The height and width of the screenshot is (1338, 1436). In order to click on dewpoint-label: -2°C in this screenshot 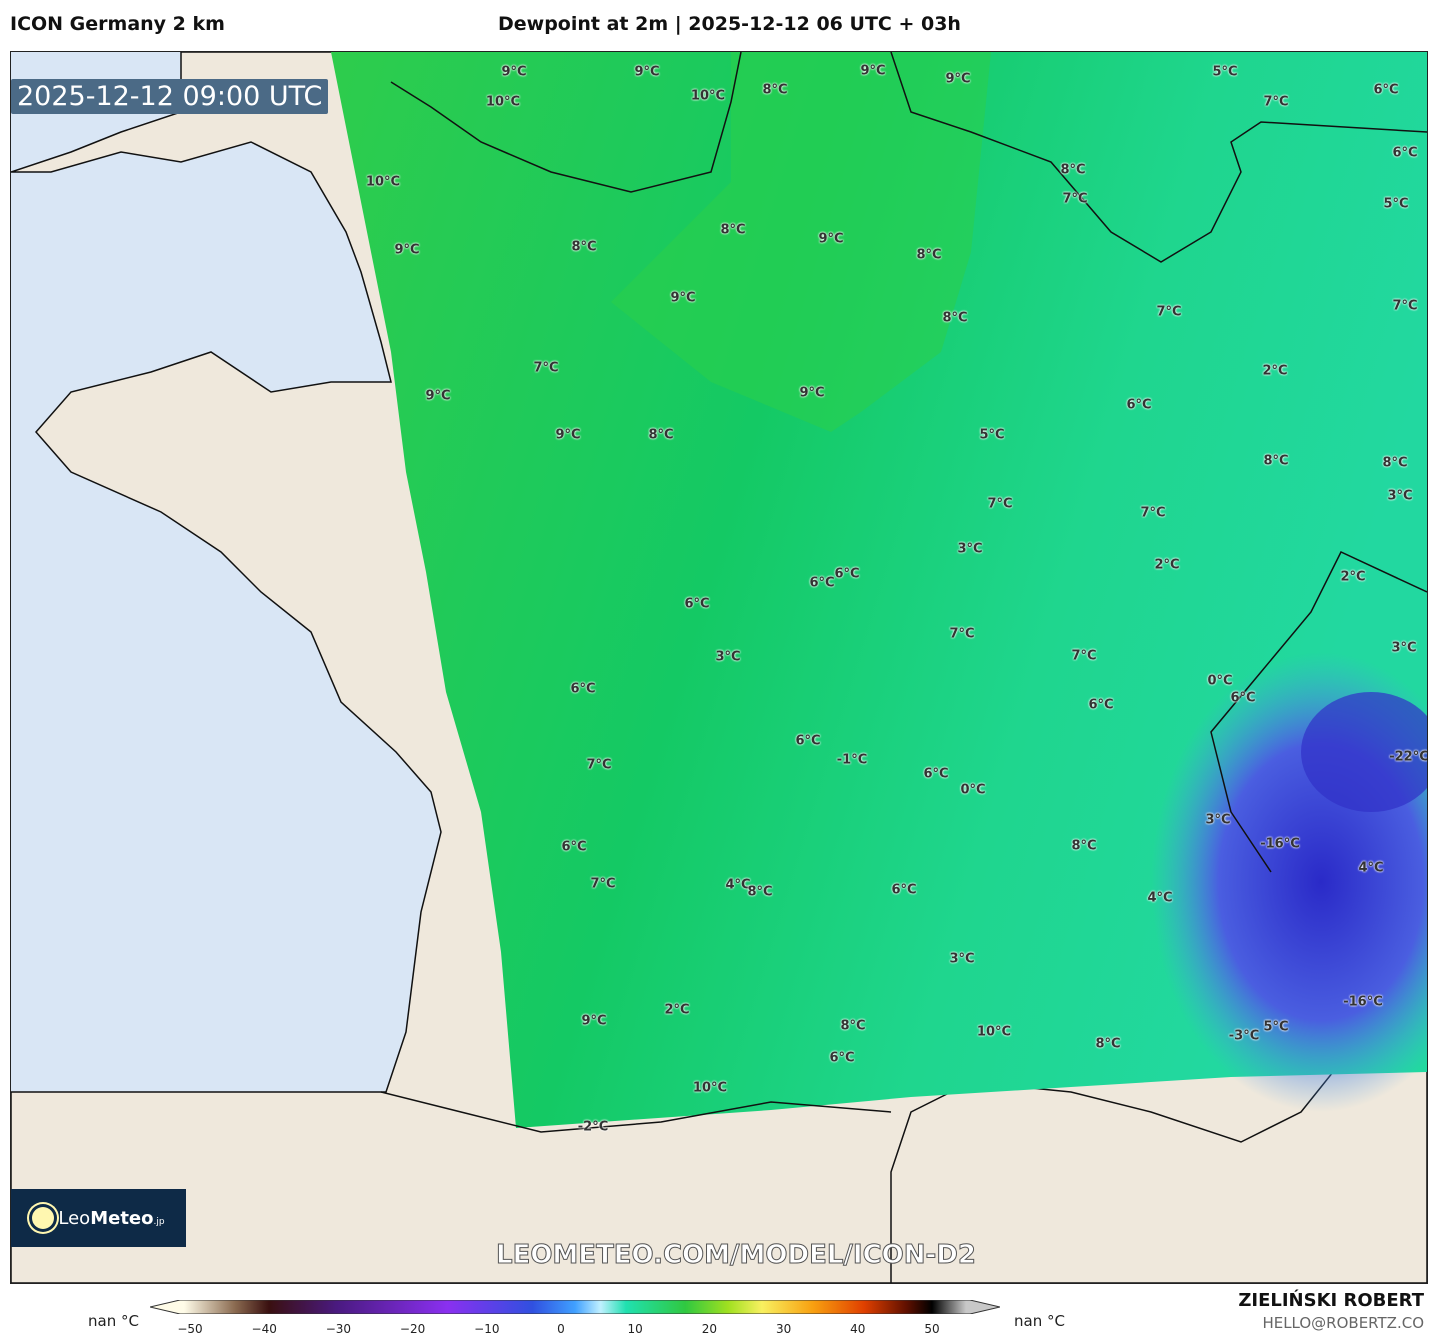, I will do `click(593, 1127)`.